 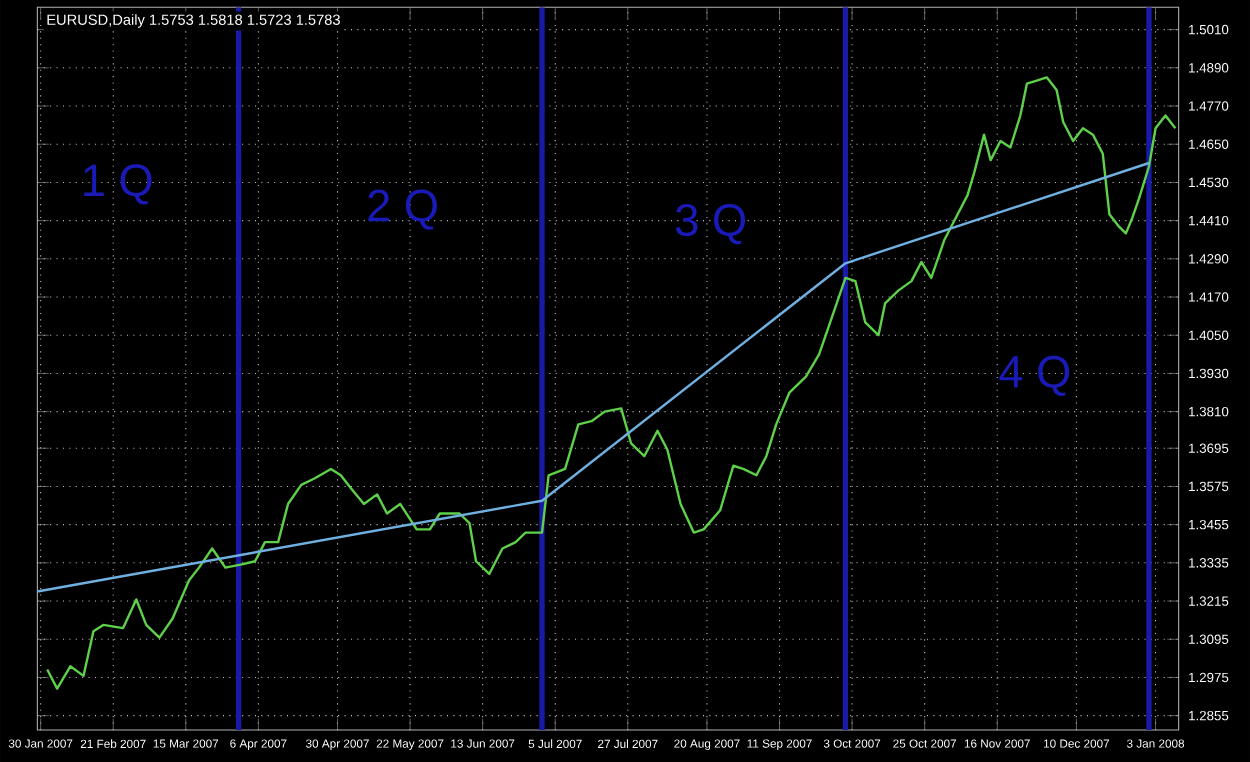 I want to click on annotation: 2 Q, so click(x=402, y=209).